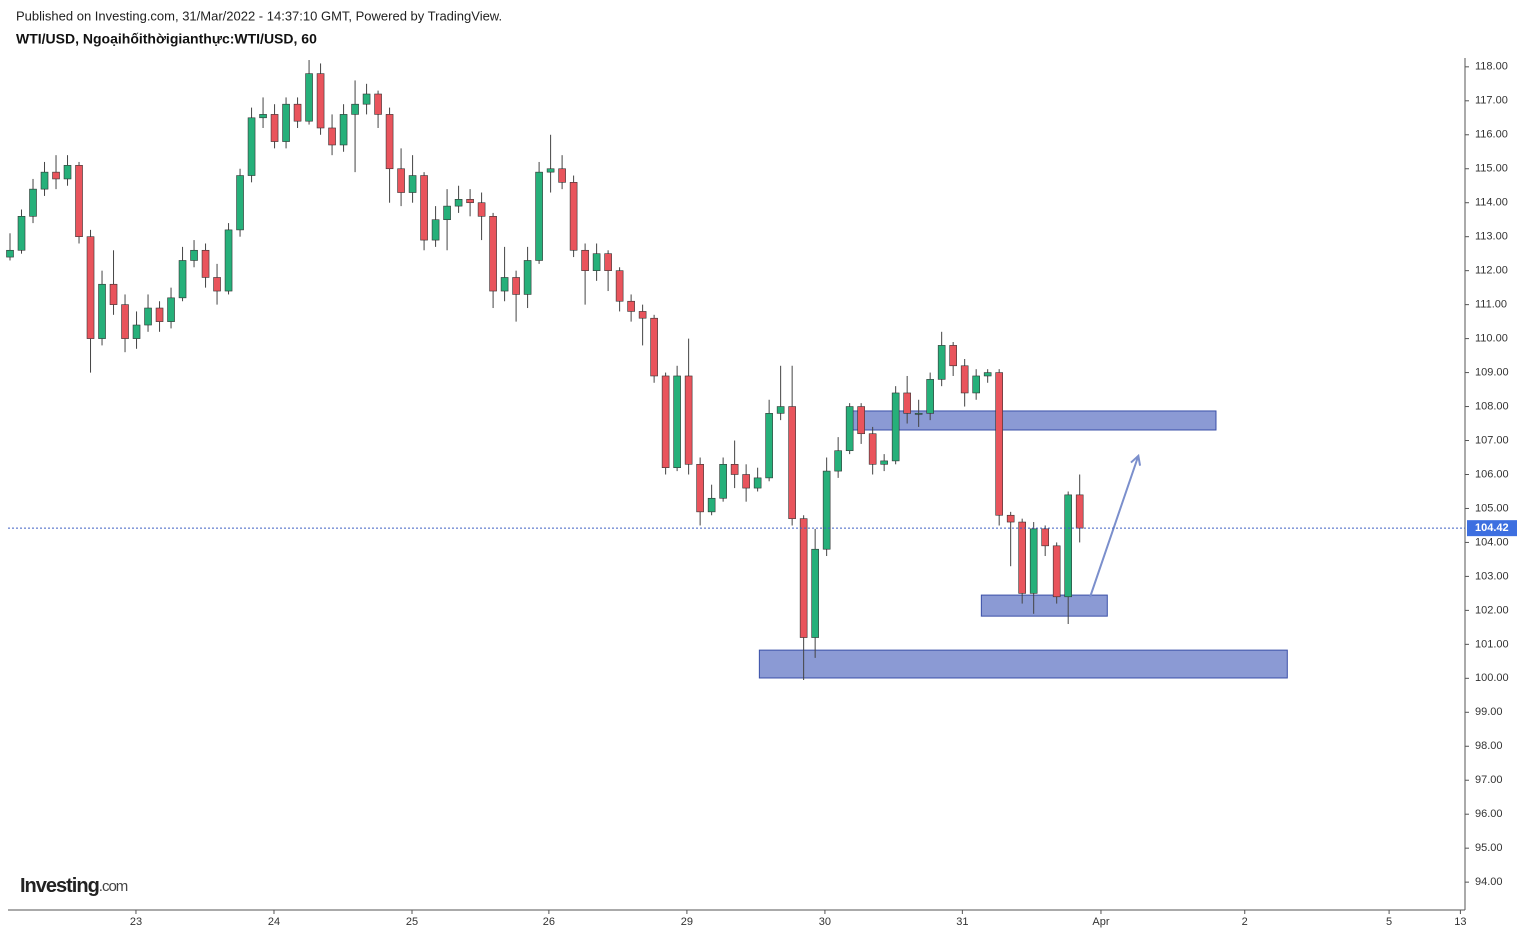 The image size is (1521, 934). I want to click on y-tick-label: 100.00, so click(1492, 678).